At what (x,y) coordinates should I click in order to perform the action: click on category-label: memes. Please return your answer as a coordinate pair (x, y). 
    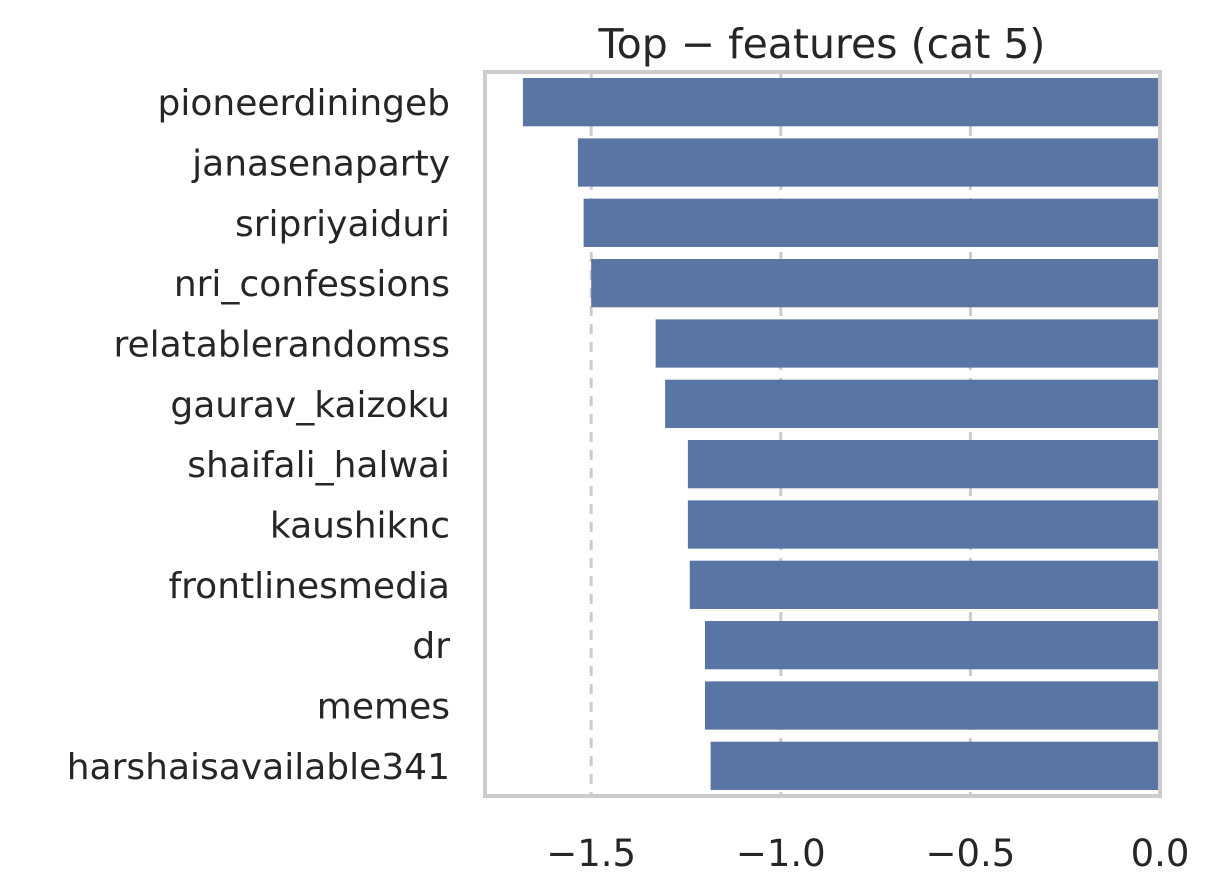
    Looking at the image, I should click on (383, 707).